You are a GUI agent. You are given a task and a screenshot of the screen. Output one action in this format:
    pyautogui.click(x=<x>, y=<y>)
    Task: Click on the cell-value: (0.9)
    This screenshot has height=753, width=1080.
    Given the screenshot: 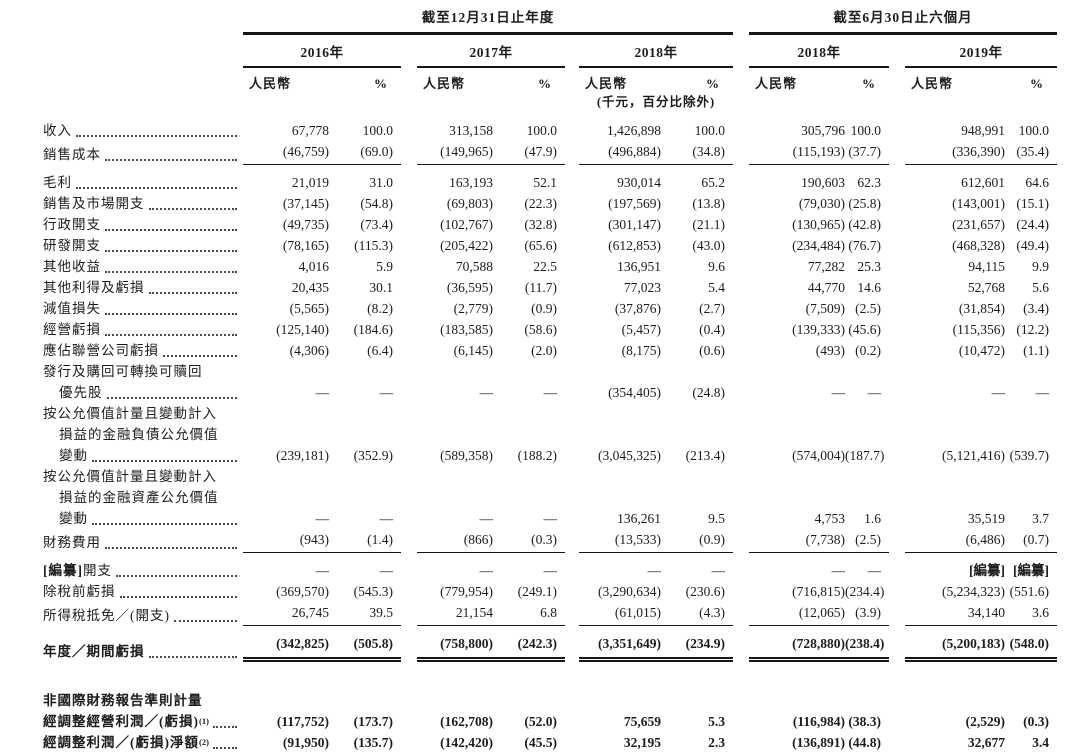 What is the action you would take?
    pyautogui.click(x=697, y=541)
    